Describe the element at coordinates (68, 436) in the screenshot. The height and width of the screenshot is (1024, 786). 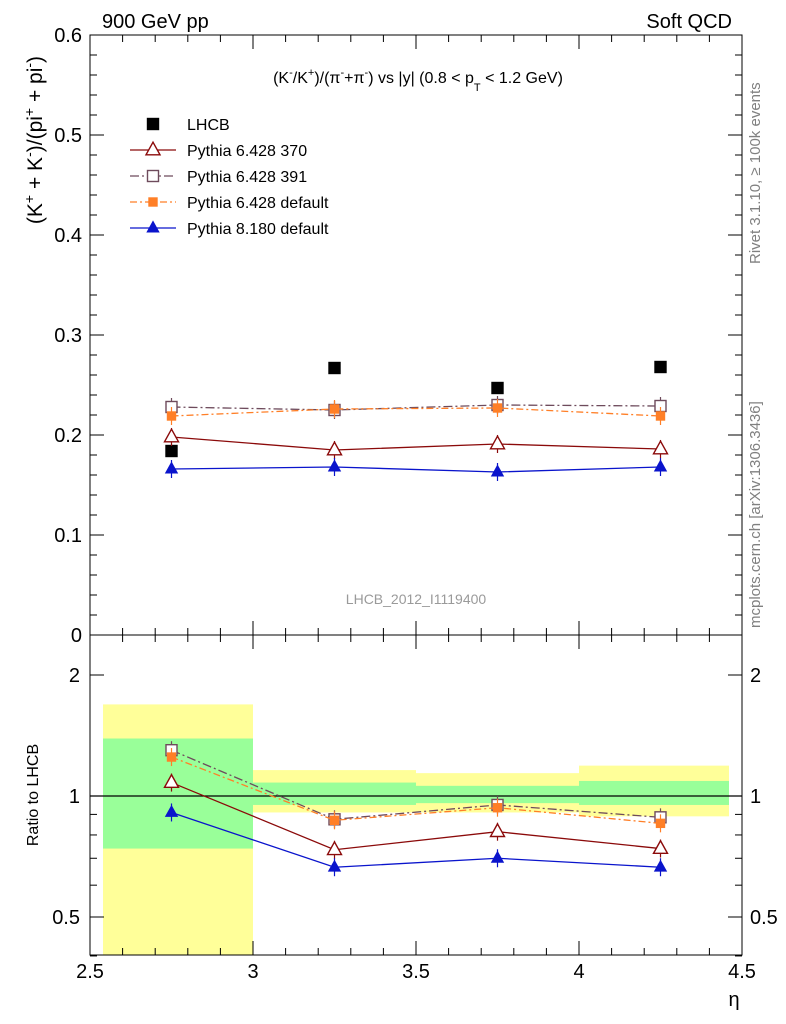
I see `main-y-tick-label: 0.2` at that location.